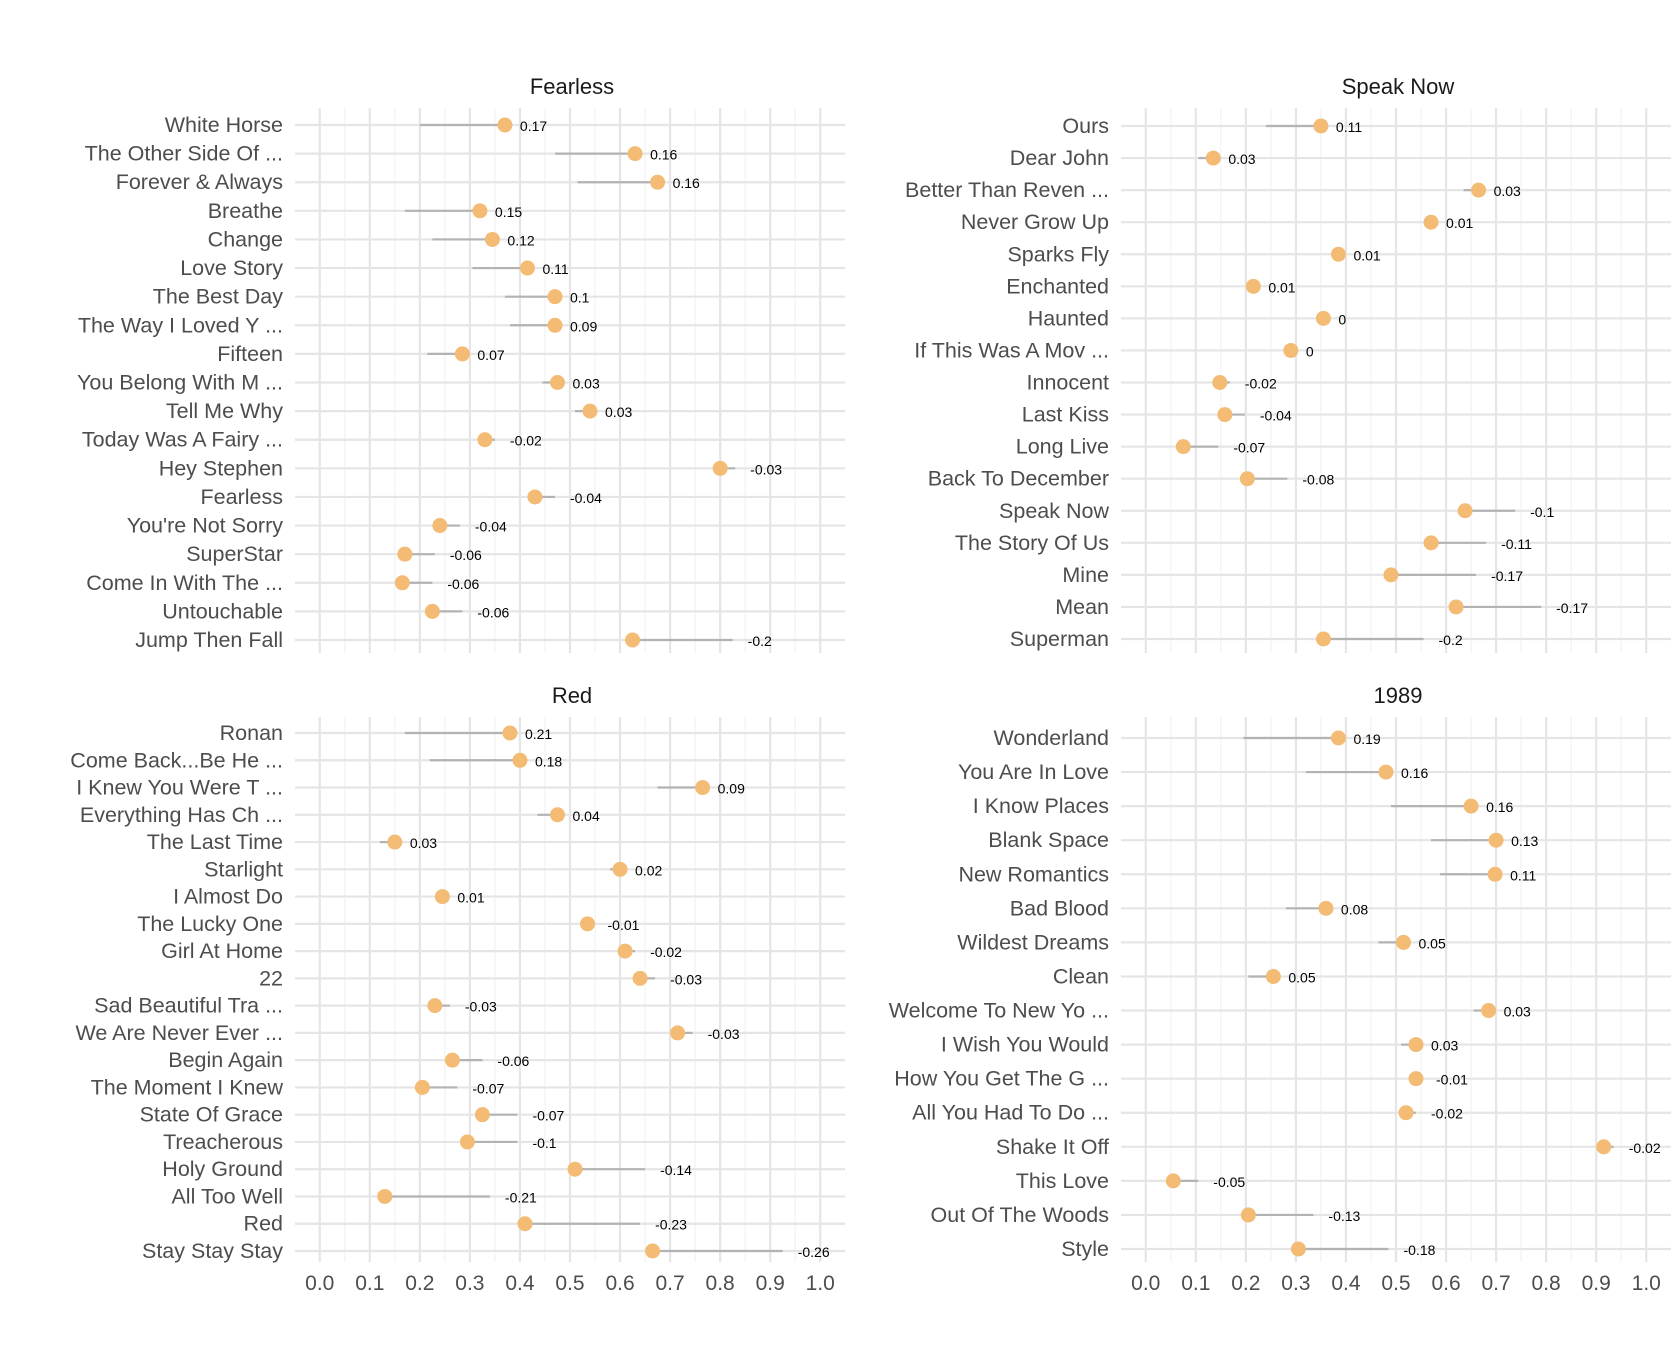 The height and width of the screenshot is (1349, 1680). What do you see at coordinates (1186, 738) in the screenshot?
I see `song-row-wonderland: Wonderland 0.19` at bounding box center [1186, 738].